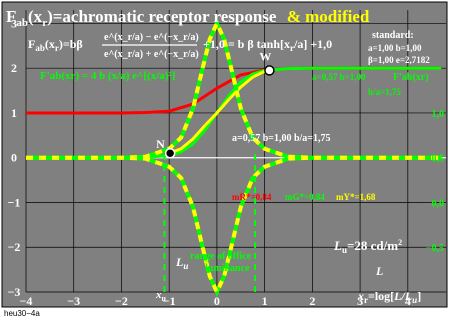 The height and width of the screenshot is (320, 457). Describe the element at coordinates (438, 159) in the screenshot. I see `y-tick-label-right: 0,5` at that location.